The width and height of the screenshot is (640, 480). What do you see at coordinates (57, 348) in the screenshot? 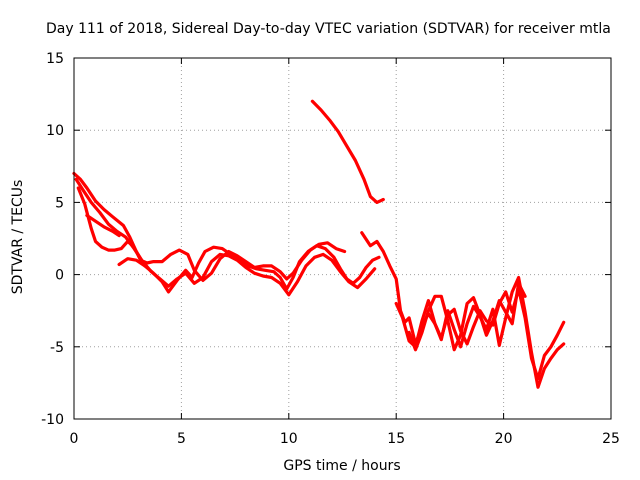
I see `y-tick-label: -5` at bounding box center [57, 348].